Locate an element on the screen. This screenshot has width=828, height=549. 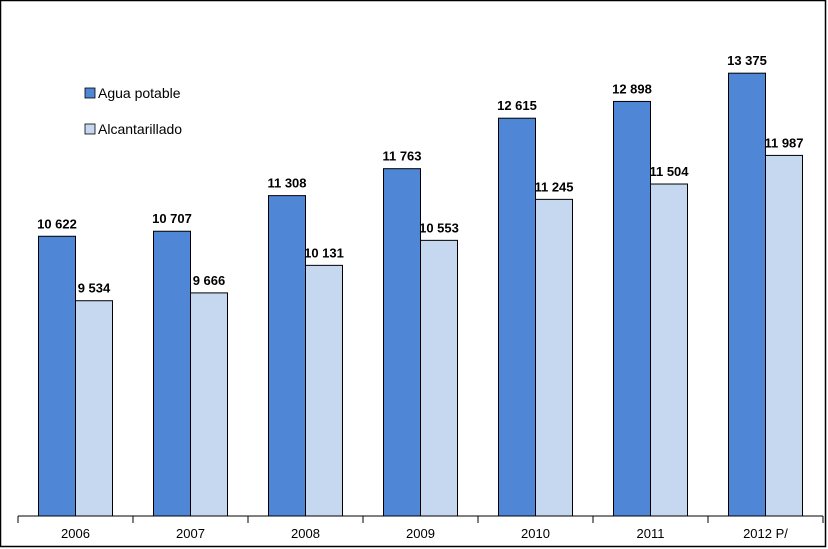
x-tick-label: 2011 is located at coordinates (651, 533).